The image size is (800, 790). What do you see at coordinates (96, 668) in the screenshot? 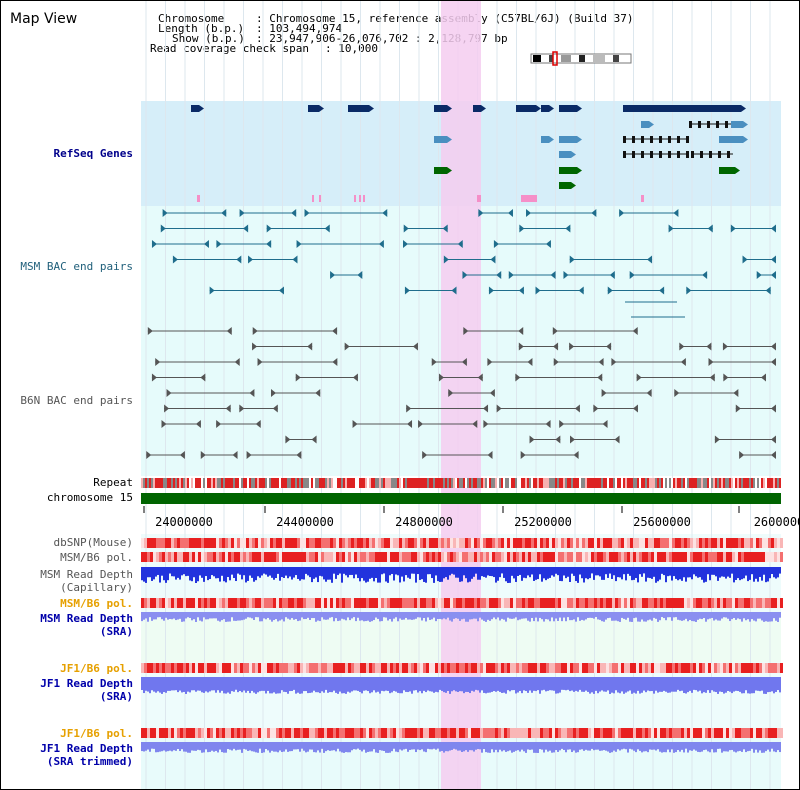
I see `track-label-jf1-b6-pol: JF1/B6 pol.` at bounding box center [96, 668].